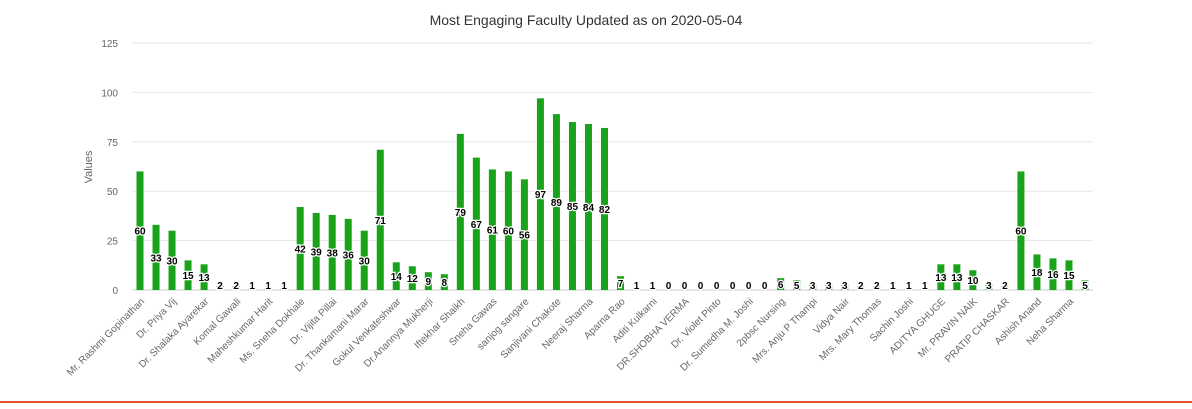  I want to click on data-label: 79, so click(461, 213).